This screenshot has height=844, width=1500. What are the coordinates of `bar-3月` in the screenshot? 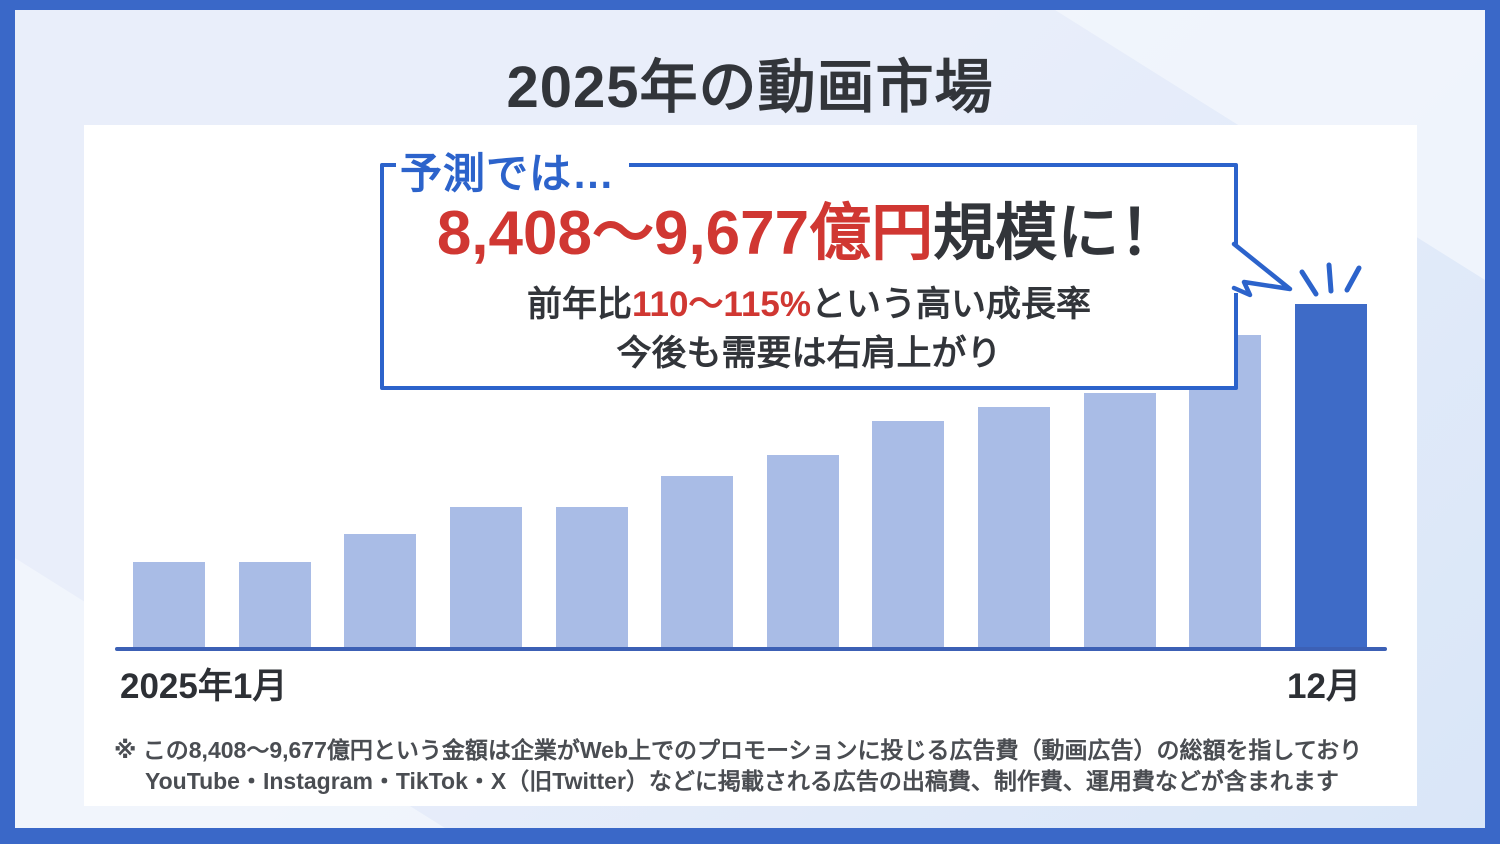 It's located at (380, 591).